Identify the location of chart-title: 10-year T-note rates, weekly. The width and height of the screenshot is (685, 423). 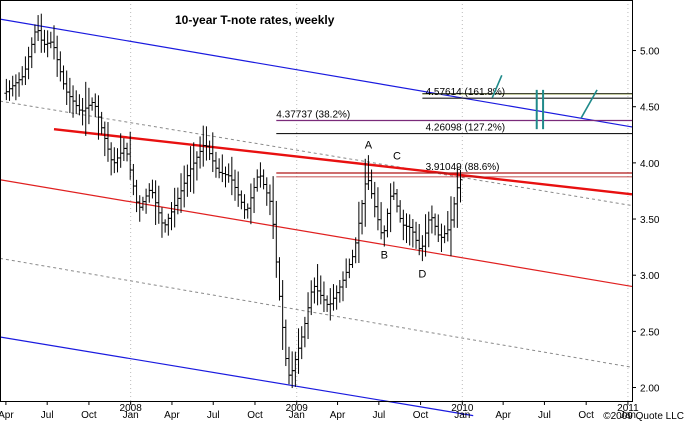
(255, 20).